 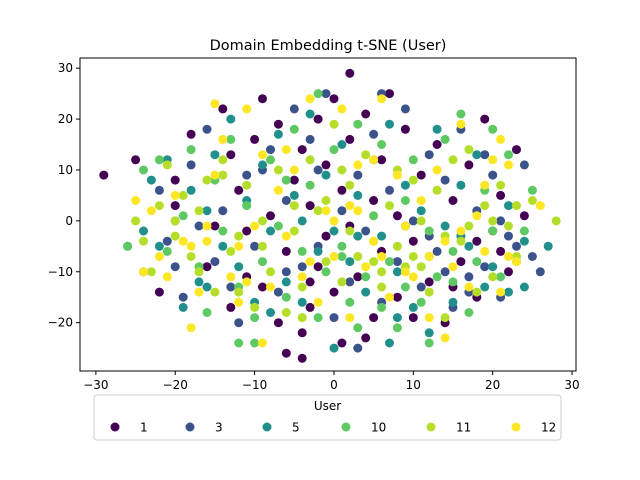 I want to click on legend-label-user-3: 3, so click(x=219, y=428).